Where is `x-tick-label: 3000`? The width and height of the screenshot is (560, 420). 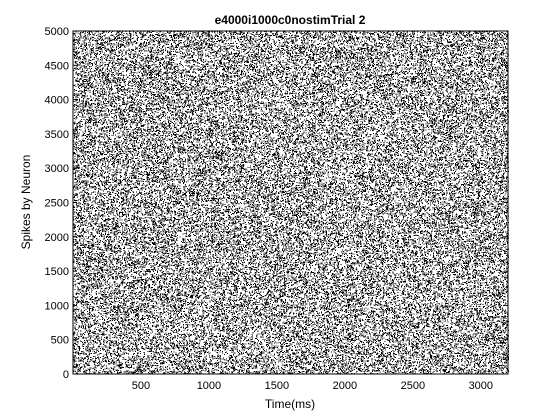
x-tick-label: 3000 is located at coordinates (481, 386).